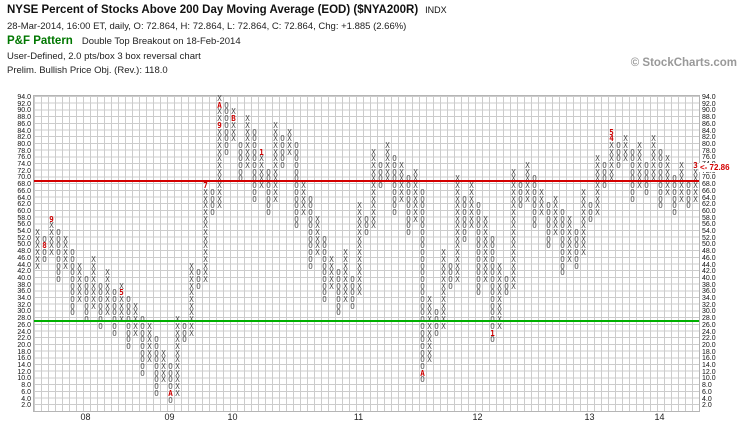  What do you see at coordinates (24, 218) in the screenshot?
I see `y-axis-label-left: 58.0` at bounding box center [24, 218].